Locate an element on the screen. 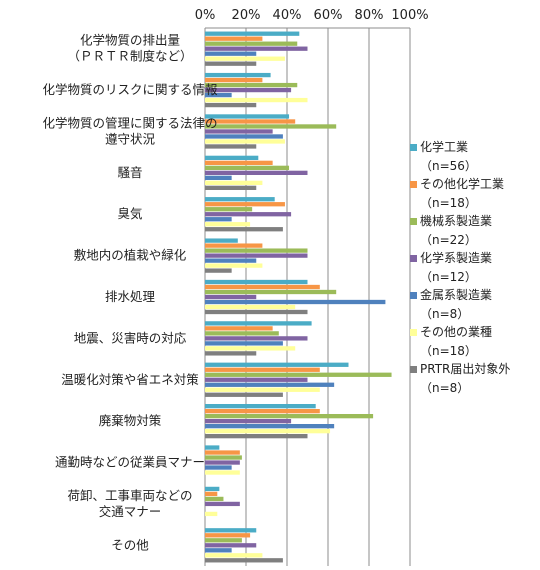 The image size is (540, 570). category-label: 温暖化対策や省エネ対策 is located at coordinates (130, 379).